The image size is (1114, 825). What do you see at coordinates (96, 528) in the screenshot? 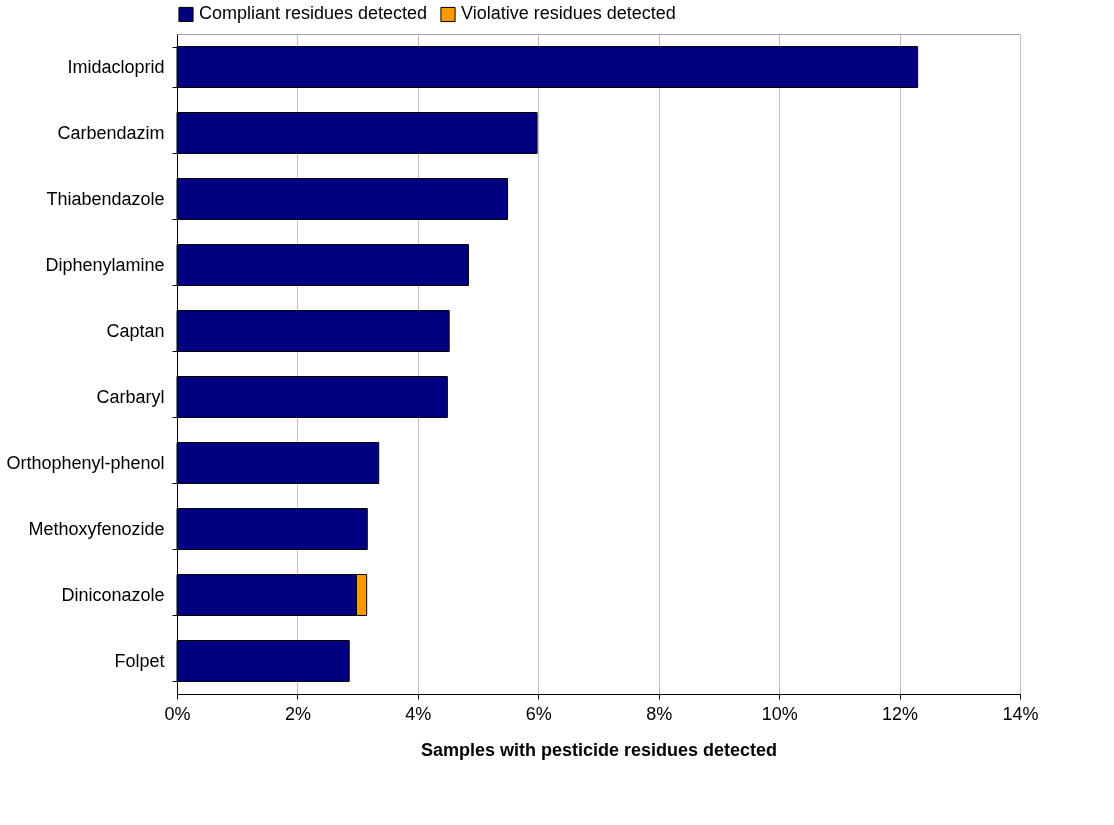
I see `y-tick-label: Methoxyfenozide` at bounding box center [96, 528].